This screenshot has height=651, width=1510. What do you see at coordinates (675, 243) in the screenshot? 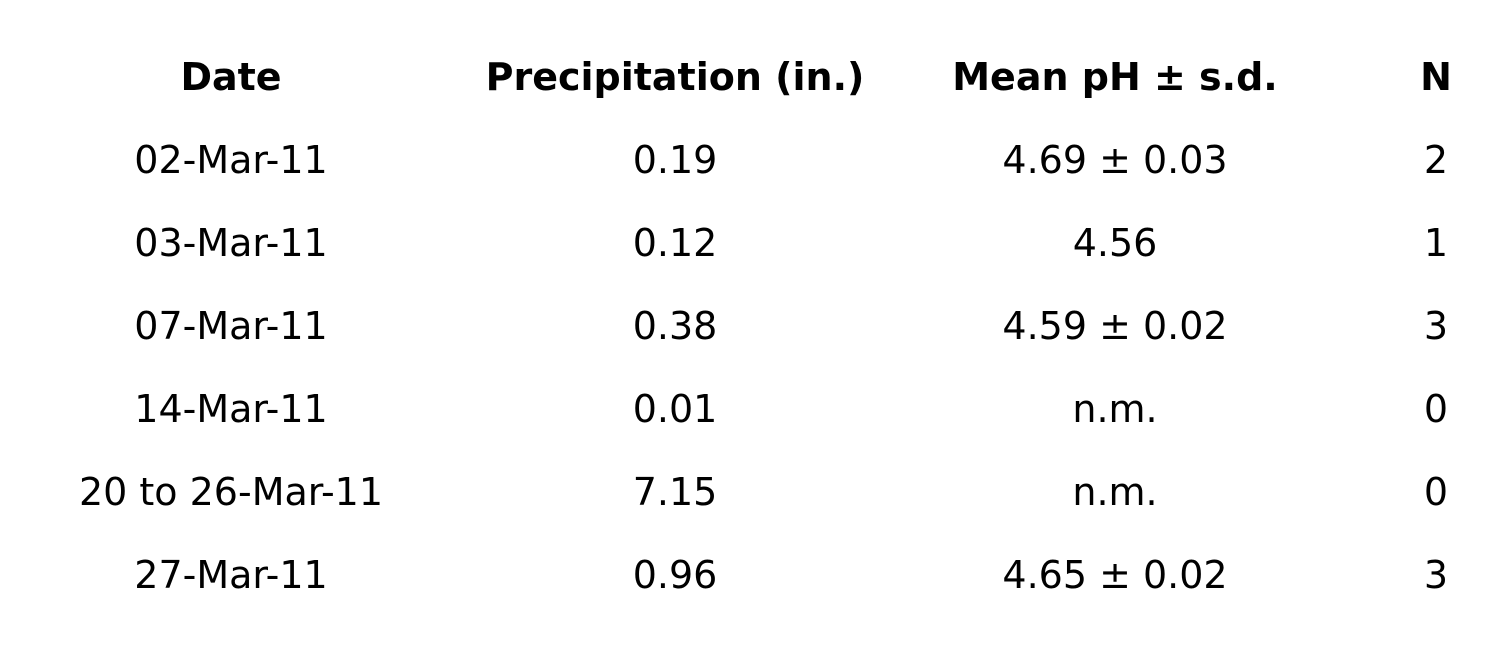
I see `table-cell: 0.12` at bounding box center [675, 243].